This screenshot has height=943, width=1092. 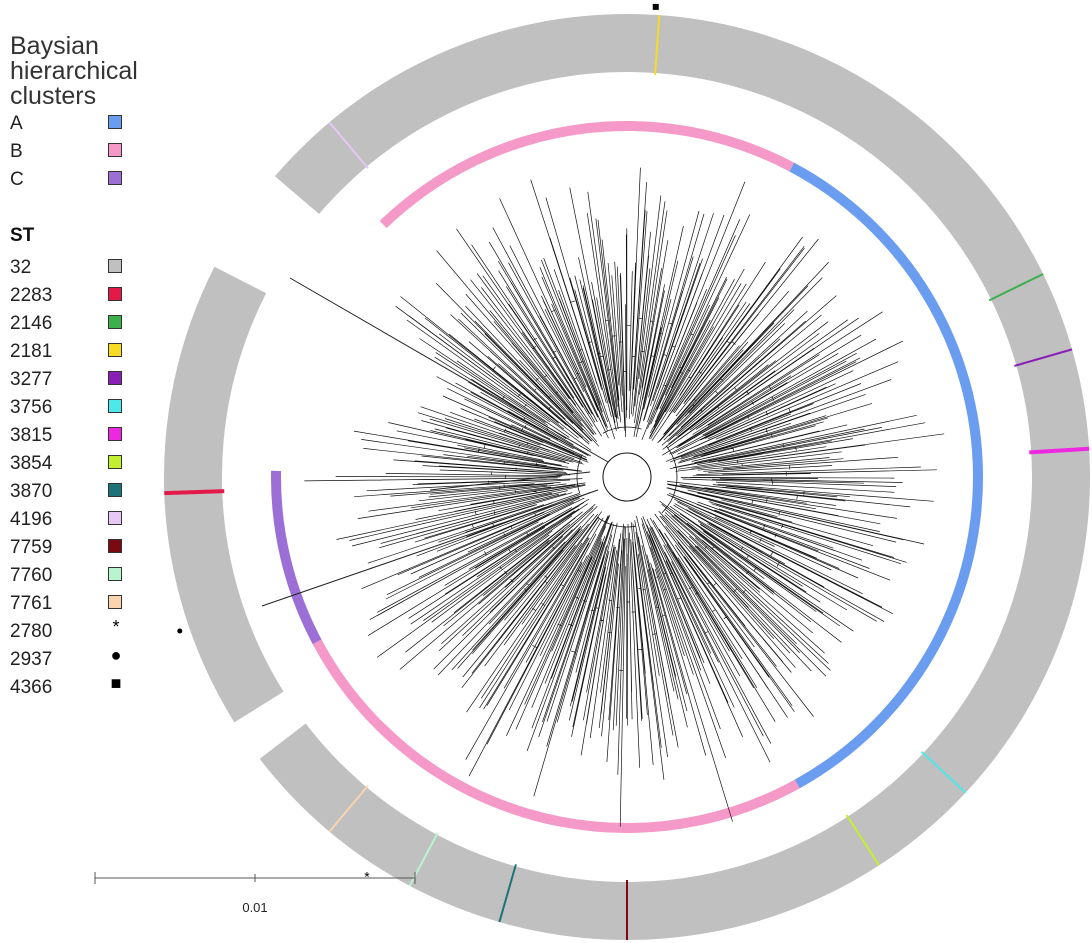 What do you see at coordinates (17, 179) in the screenshot?
I see `legend-label: C` at bounding box center [17, 179].